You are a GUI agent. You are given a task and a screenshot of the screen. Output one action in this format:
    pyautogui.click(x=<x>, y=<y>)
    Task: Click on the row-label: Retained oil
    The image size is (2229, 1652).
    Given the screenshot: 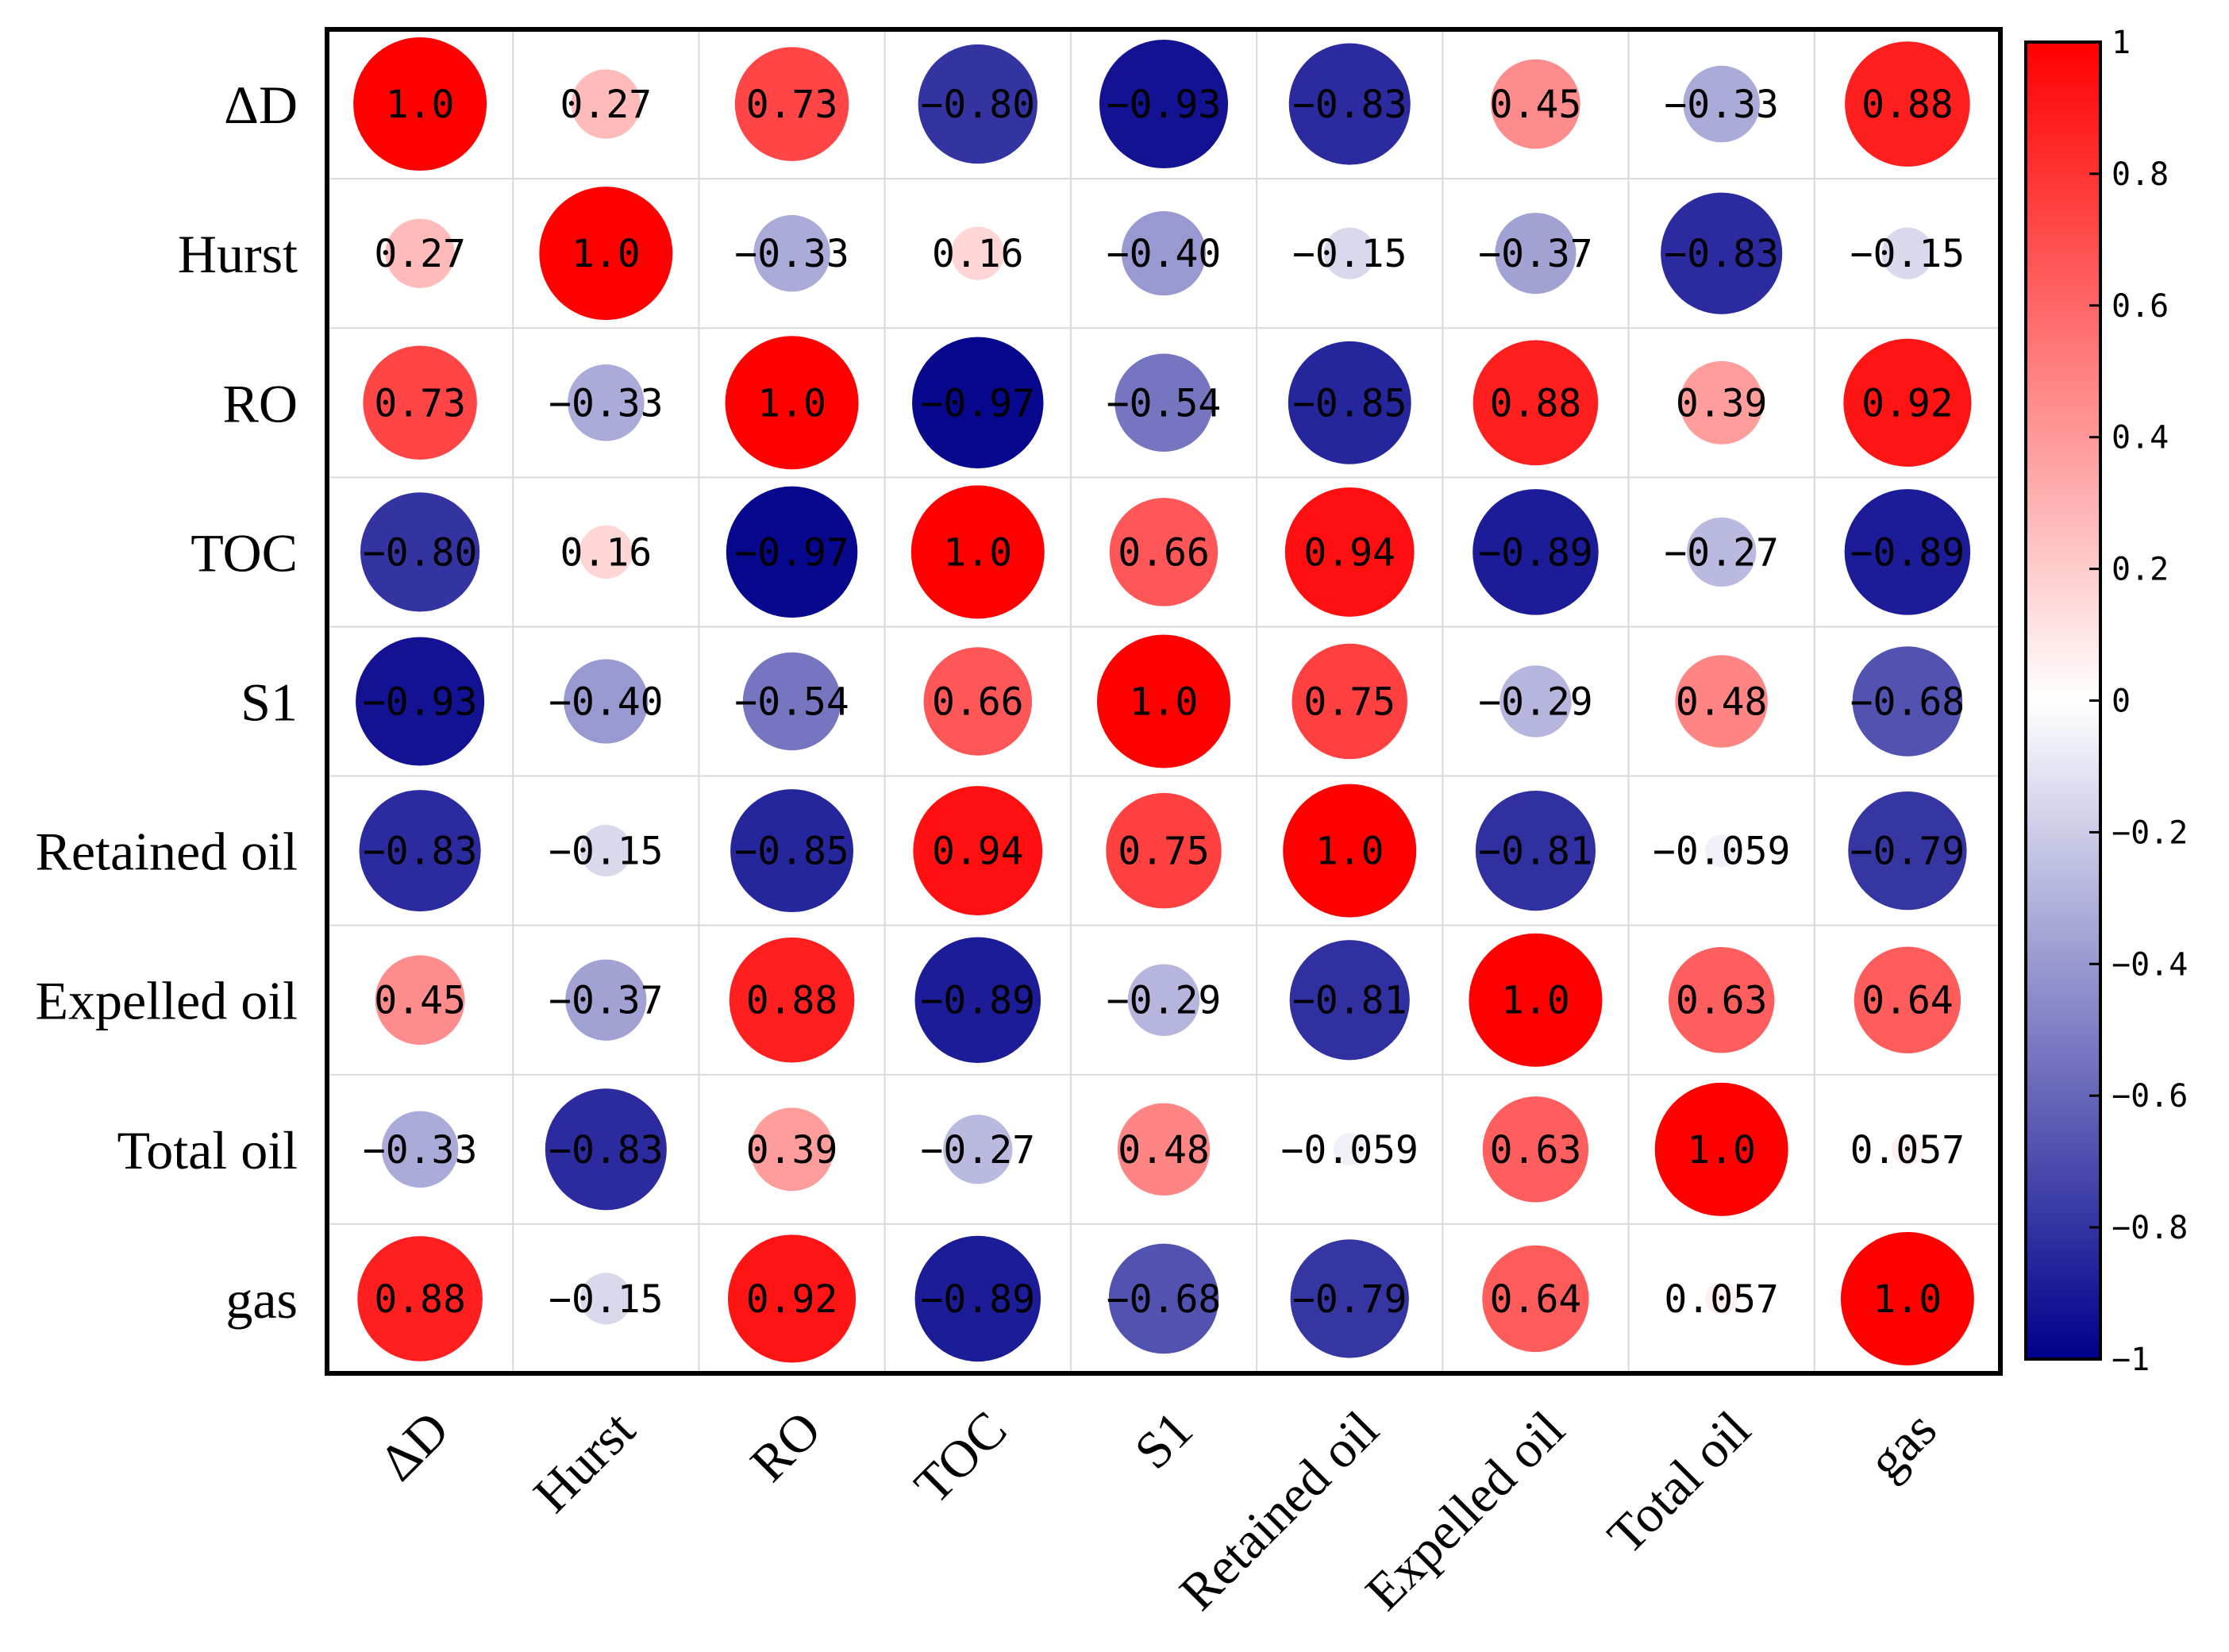 What is the action you would take?
    pyautogui.click(x=167, y=852)
    